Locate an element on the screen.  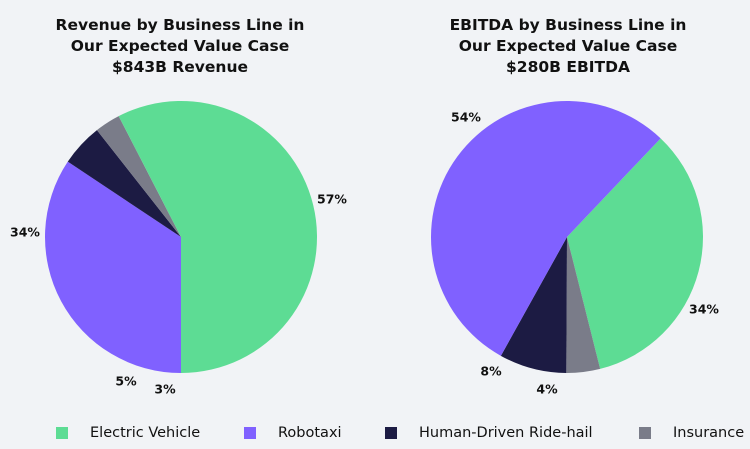
legend-swatch-robotaxi is located at coordinates (250, 433).